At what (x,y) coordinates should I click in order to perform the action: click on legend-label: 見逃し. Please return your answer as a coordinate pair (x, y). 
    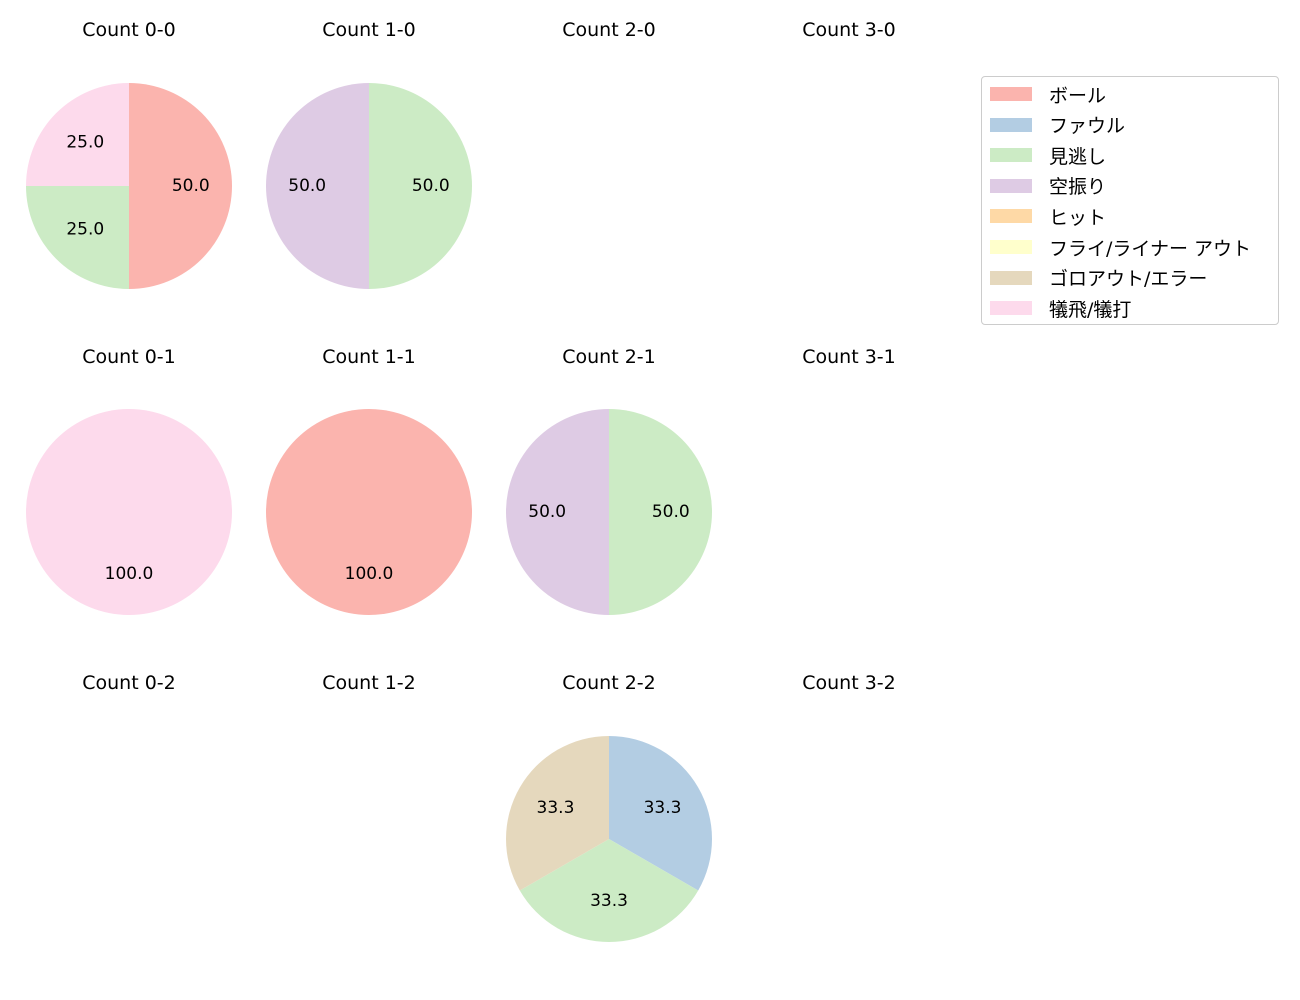
    Looking at the image, I should click on (1078, 156).